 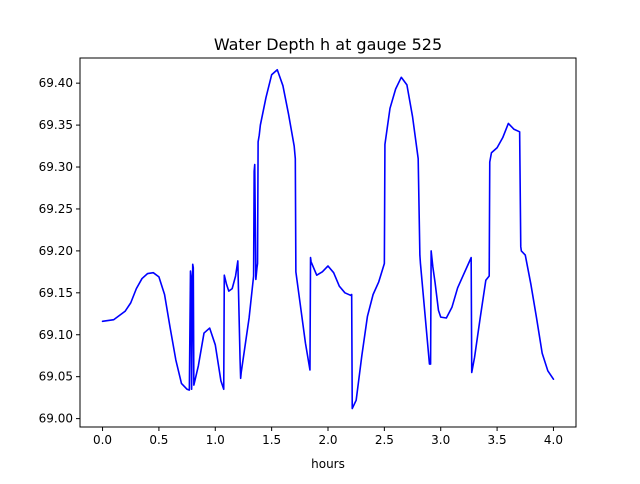 What do you see at coordinates (56, 293) in the screenshot?
I see `y-tick-label: 69.15` at bounding box center [56, 293].